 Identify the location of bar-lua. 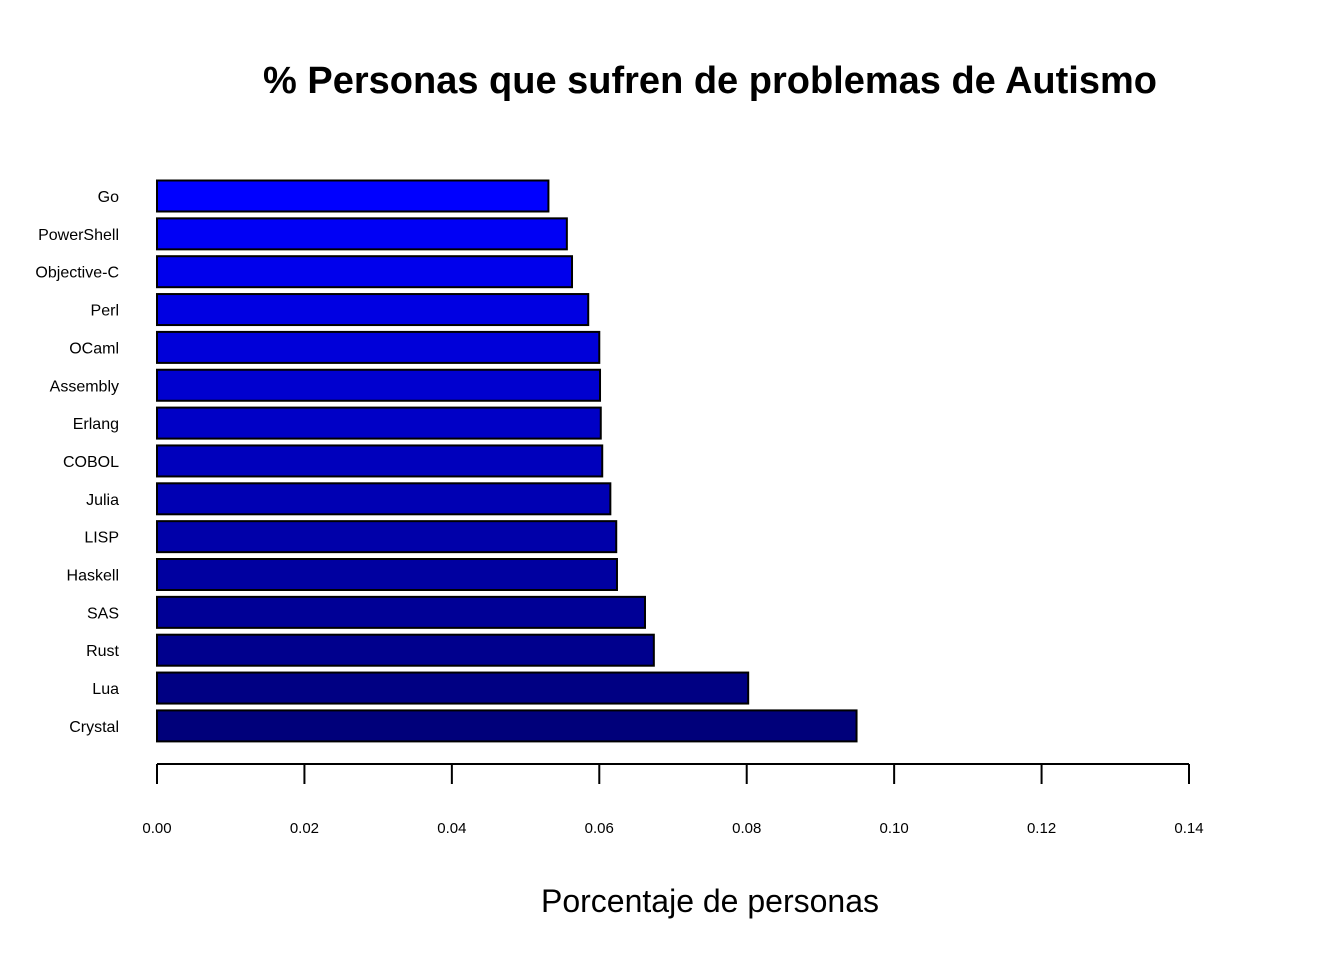
(453, 688).